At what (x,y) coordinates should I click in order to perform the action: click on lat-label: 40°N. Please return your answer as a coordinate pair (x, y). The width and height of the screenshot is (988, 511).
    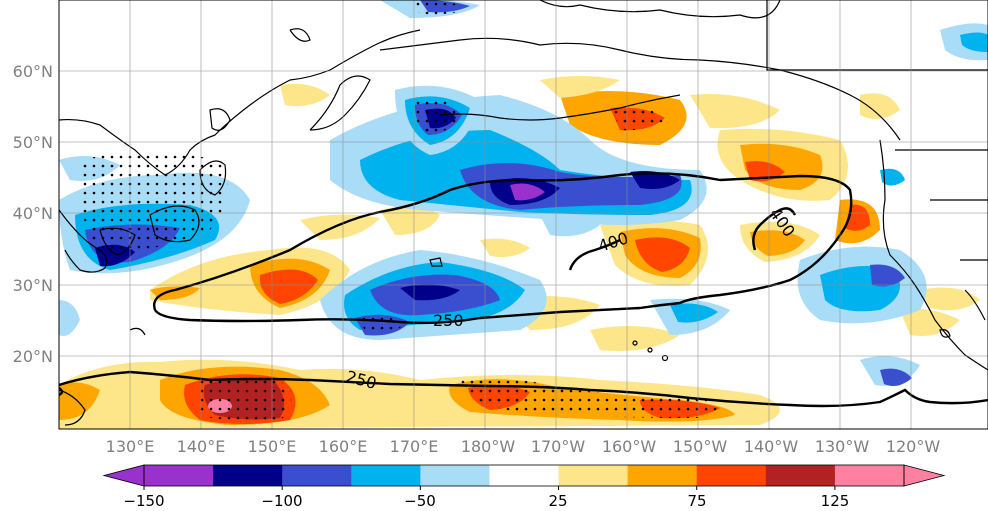
    Looking at the image, I should click on (33, 213).